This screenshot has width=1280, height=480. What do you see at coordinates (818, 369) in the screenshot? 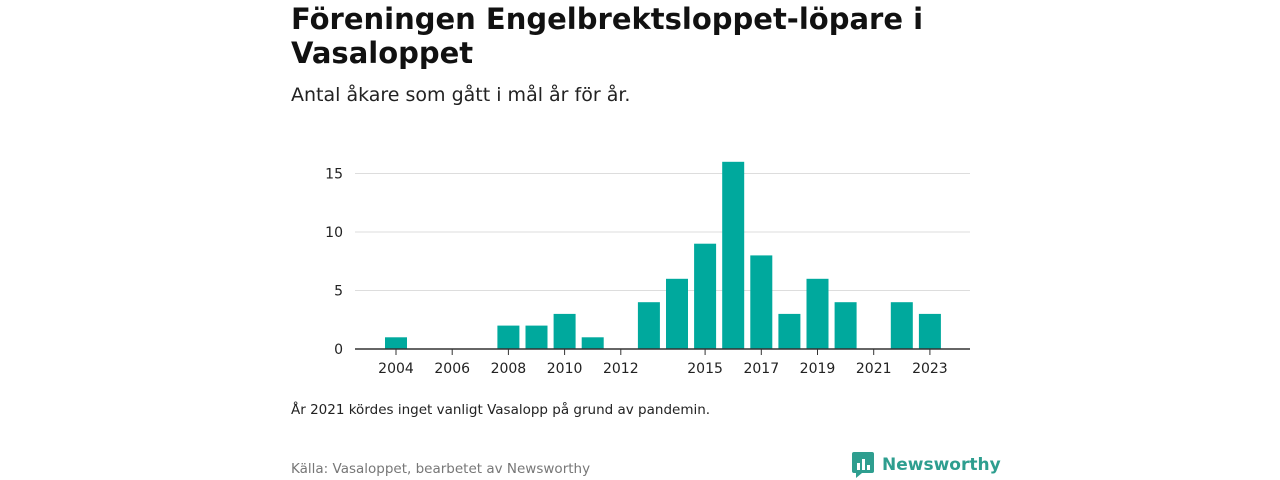
I see `x-tick-label: 2019` at bounding box center [818, 369].